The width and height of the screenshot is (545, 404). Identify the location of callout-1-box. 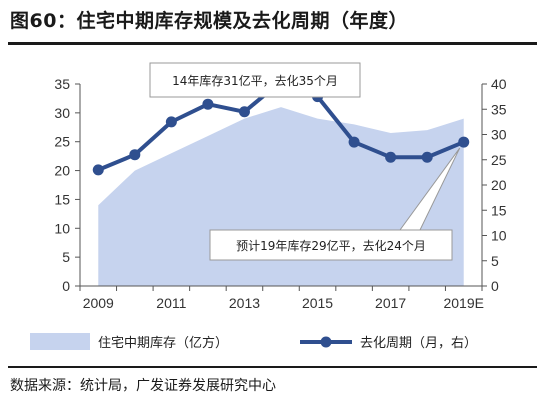
(255, 80).